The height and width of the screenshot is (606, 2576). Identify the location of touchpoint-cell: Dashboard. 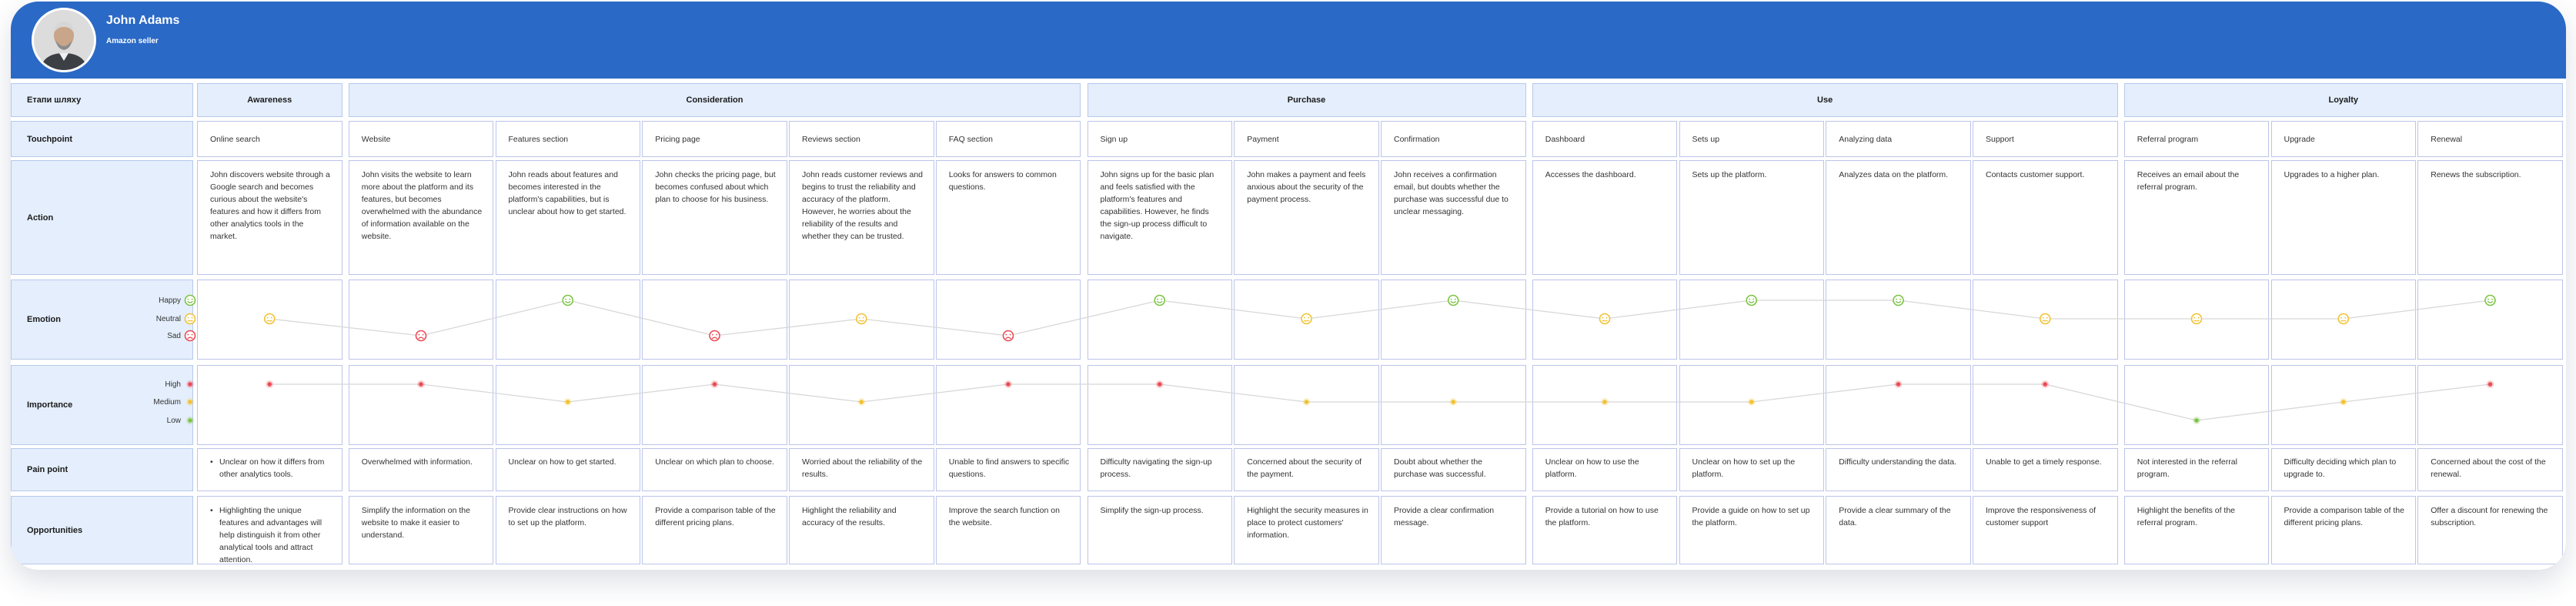
(1605, 139).